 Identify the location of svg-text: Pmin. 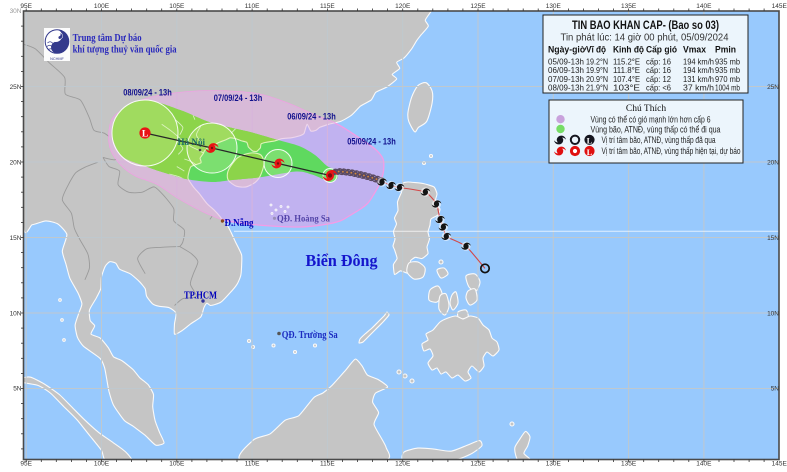
(725, 50).